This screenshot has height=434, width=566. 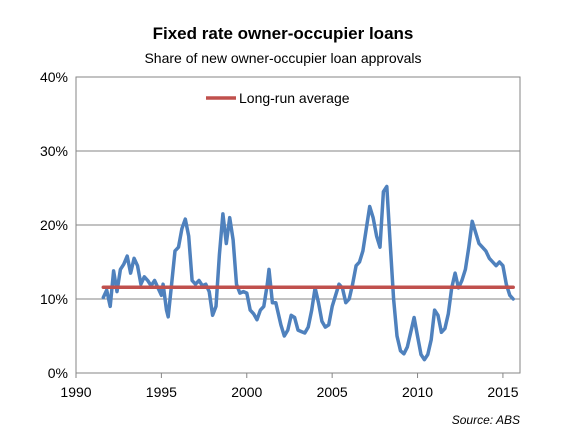 What do you see at coordinates (161, 392) in the screenshot?
I see `x-tick-label: 1995` at bounding box center [161, 392].